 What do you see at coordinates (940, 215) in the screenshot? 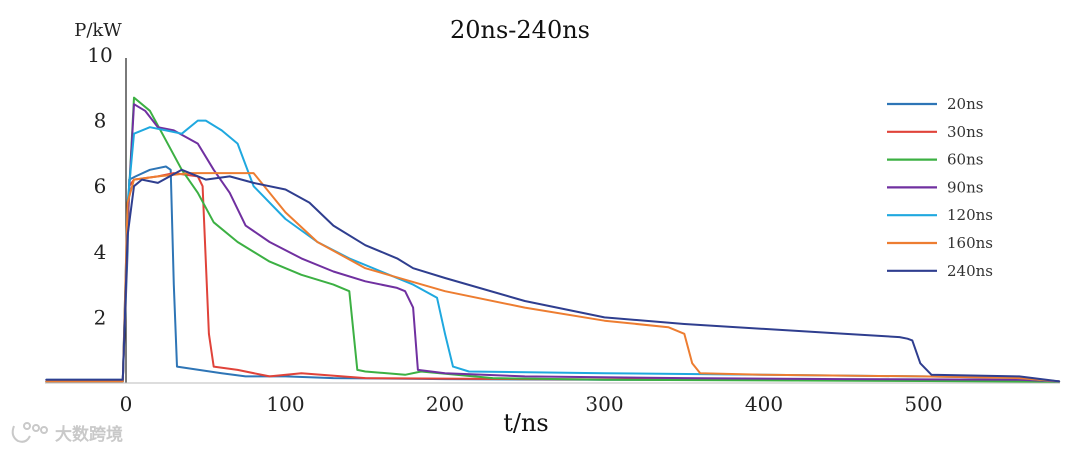
I see `legend-item: 120ns` at bounding box center [940, 215].